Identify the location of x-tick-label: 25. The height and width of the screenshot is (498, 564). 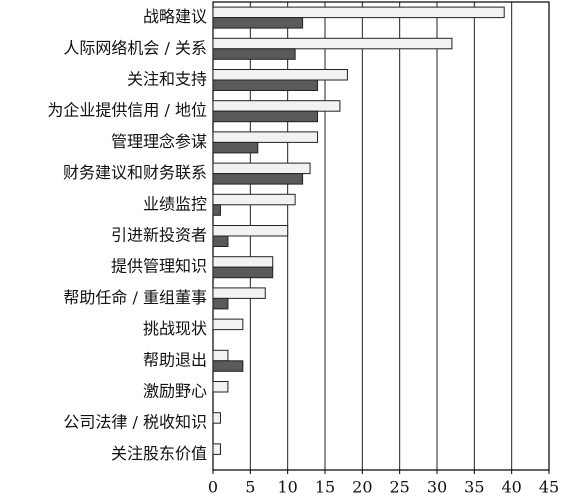
(399, 487).